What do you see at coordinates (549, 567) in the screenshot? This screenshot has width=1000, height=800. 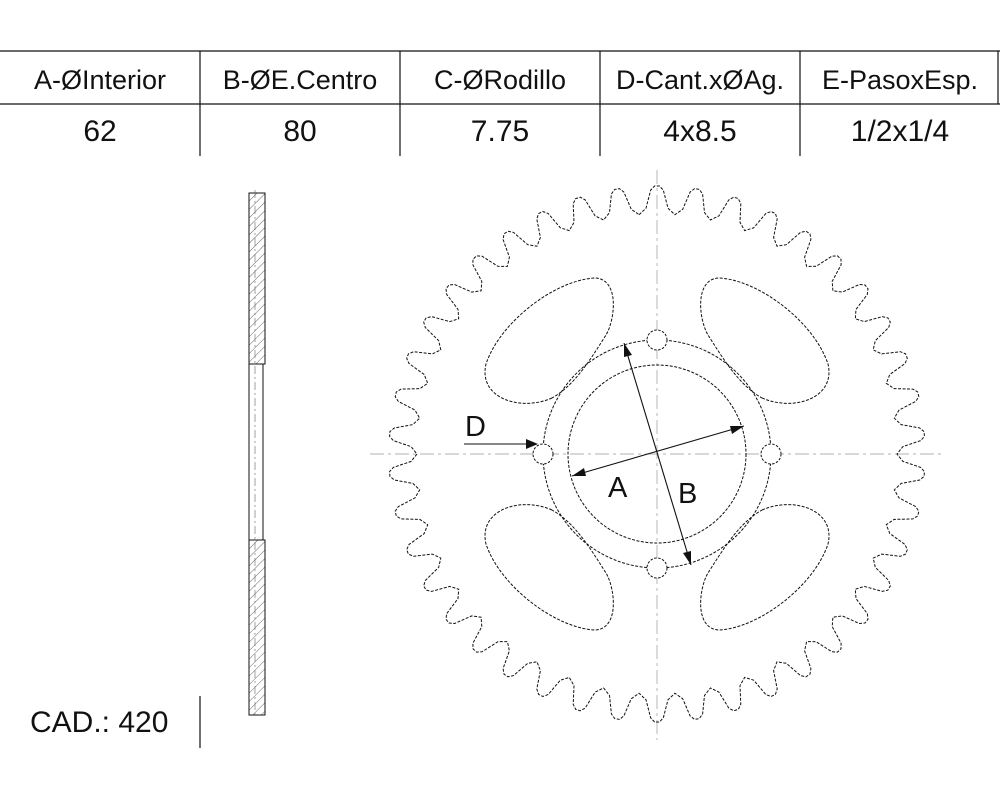 I see `window-lower-left` at bounding box center [549, 567].